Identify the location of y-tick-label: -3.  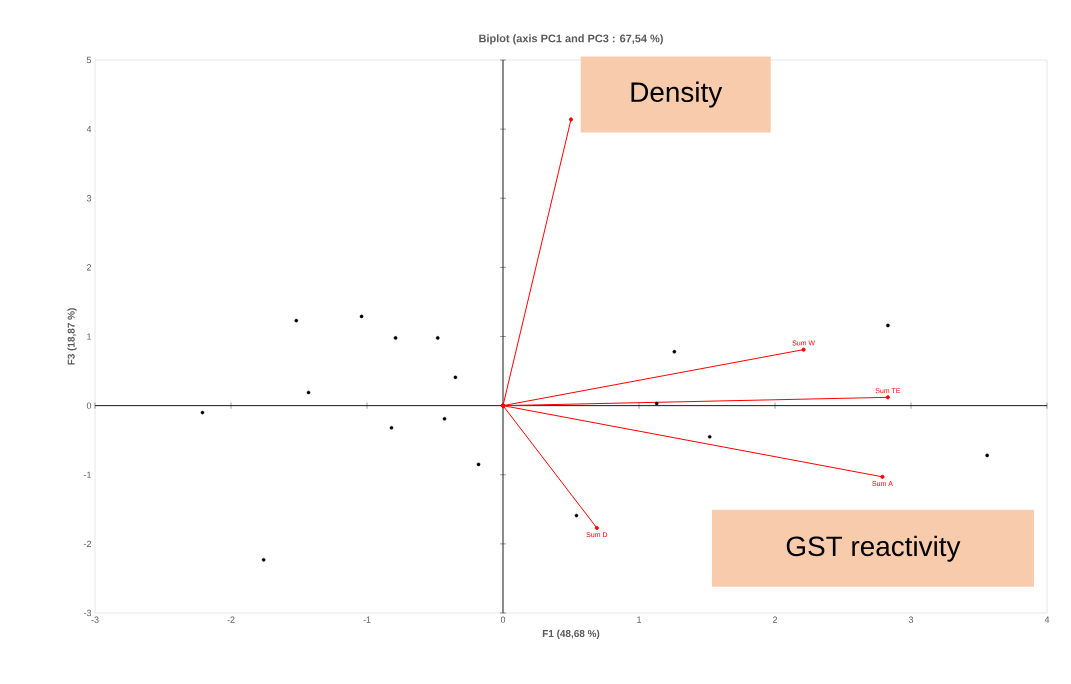
(87, 613).